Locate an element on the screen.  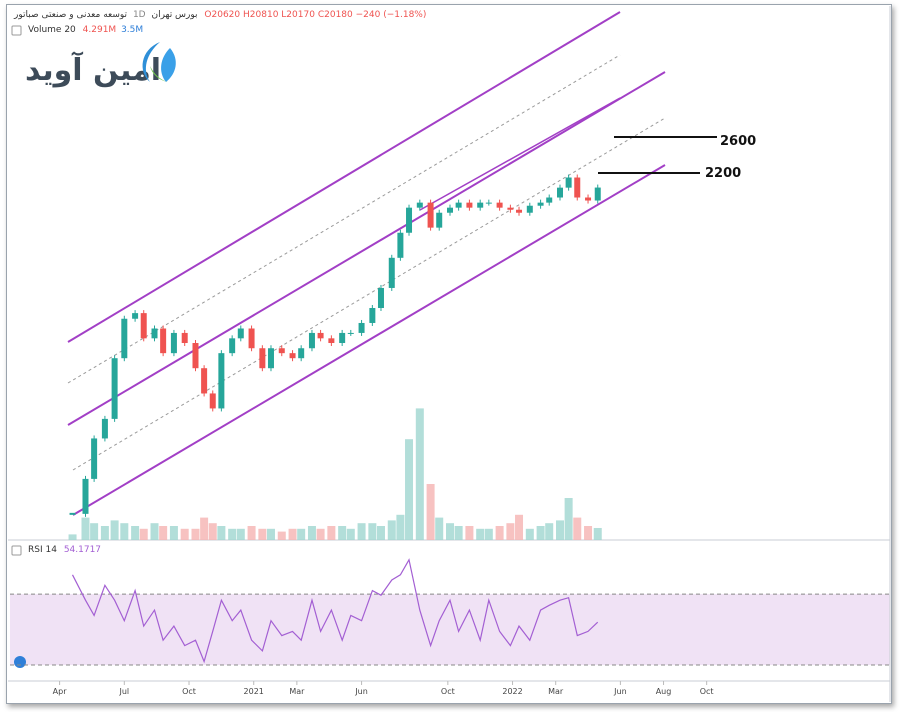
exchange: بورس تهران is located at coordinates (174, 15).